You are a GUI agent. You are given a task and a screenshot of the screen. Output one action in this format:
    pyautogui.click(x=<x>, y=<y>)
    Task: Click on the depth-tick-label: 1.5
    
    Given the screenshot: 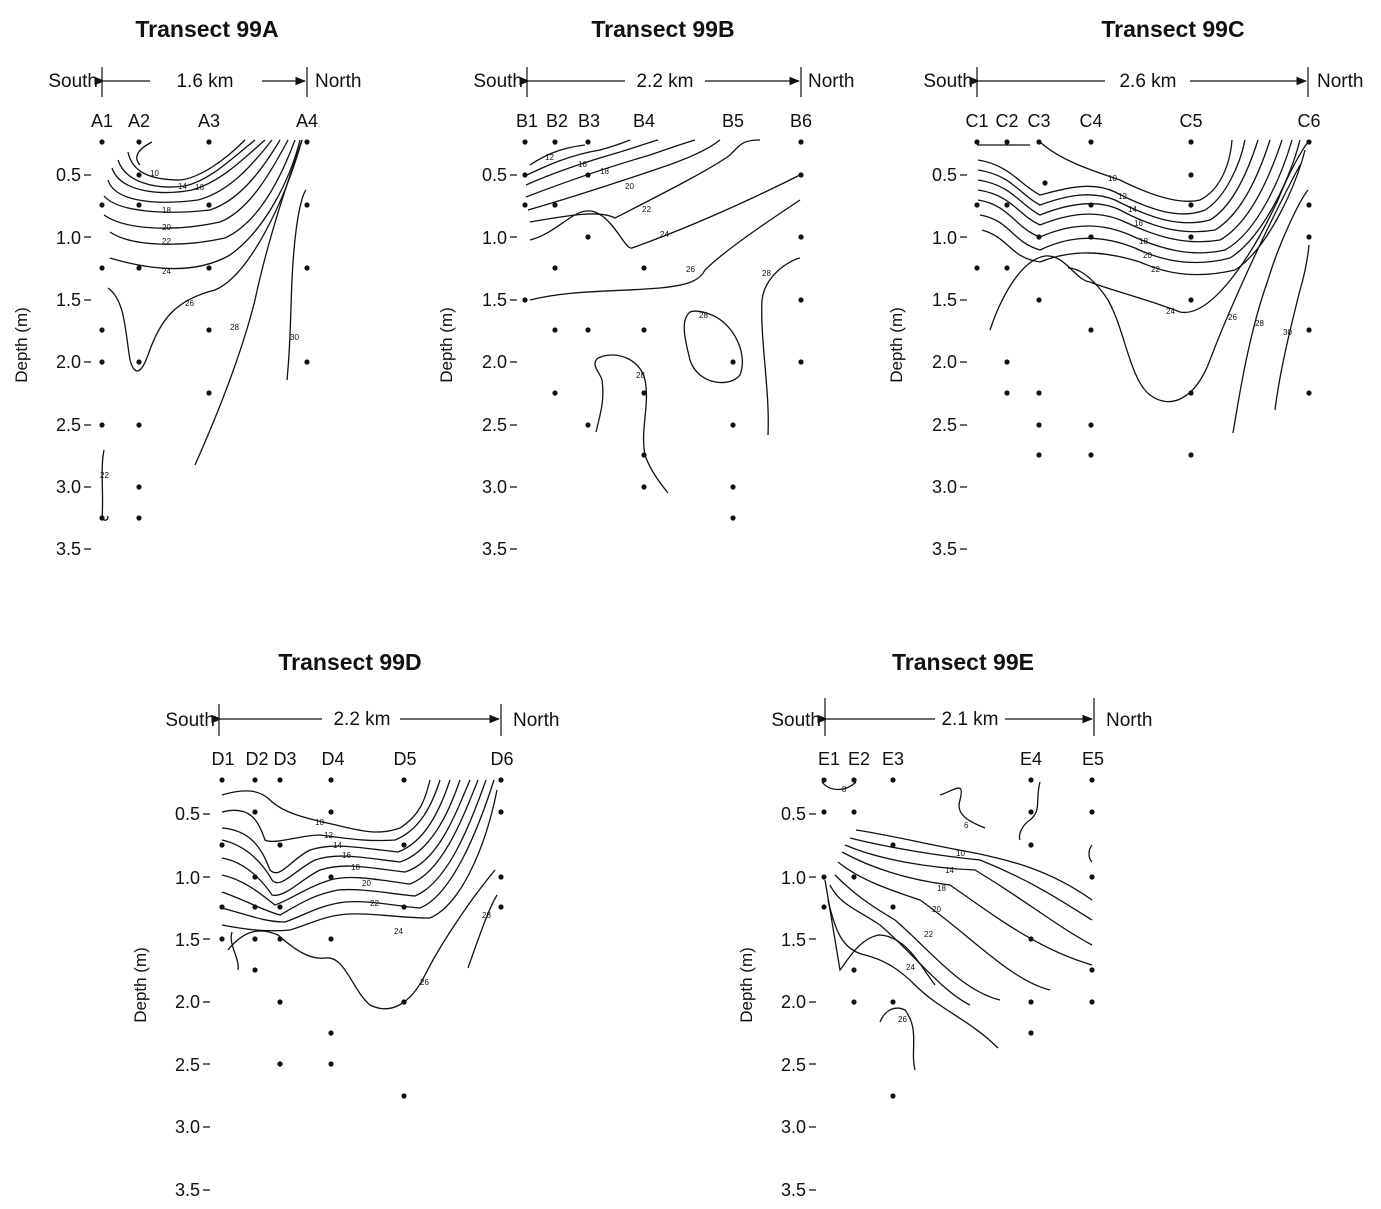 What is the action you would take?
    pyautogui.click(x=944, y=300)
    